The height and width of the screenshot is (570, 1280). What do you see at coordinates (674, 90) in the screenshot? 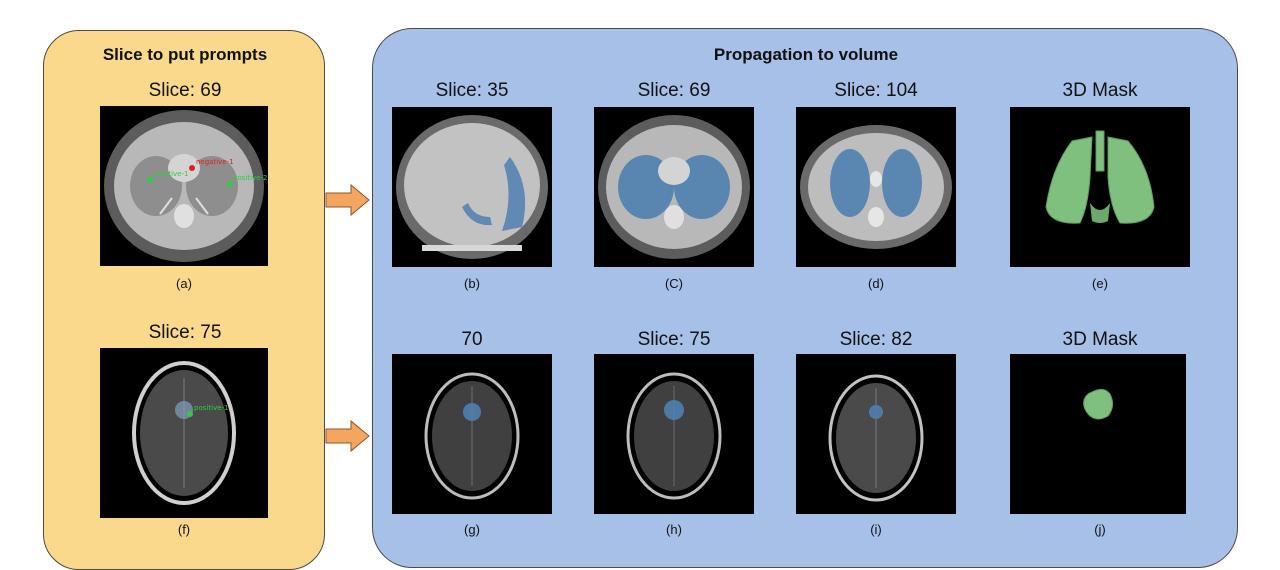
I see `slice-title-c: Slice: 69` at bounding box center [674, 90].